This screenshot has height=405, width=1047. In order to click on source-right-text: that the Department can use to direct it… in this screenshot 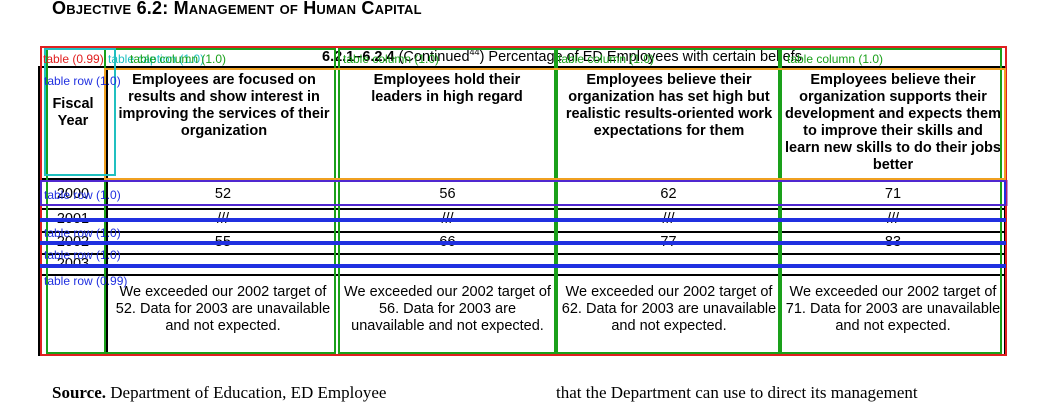, I will do `click(737, 392)`.